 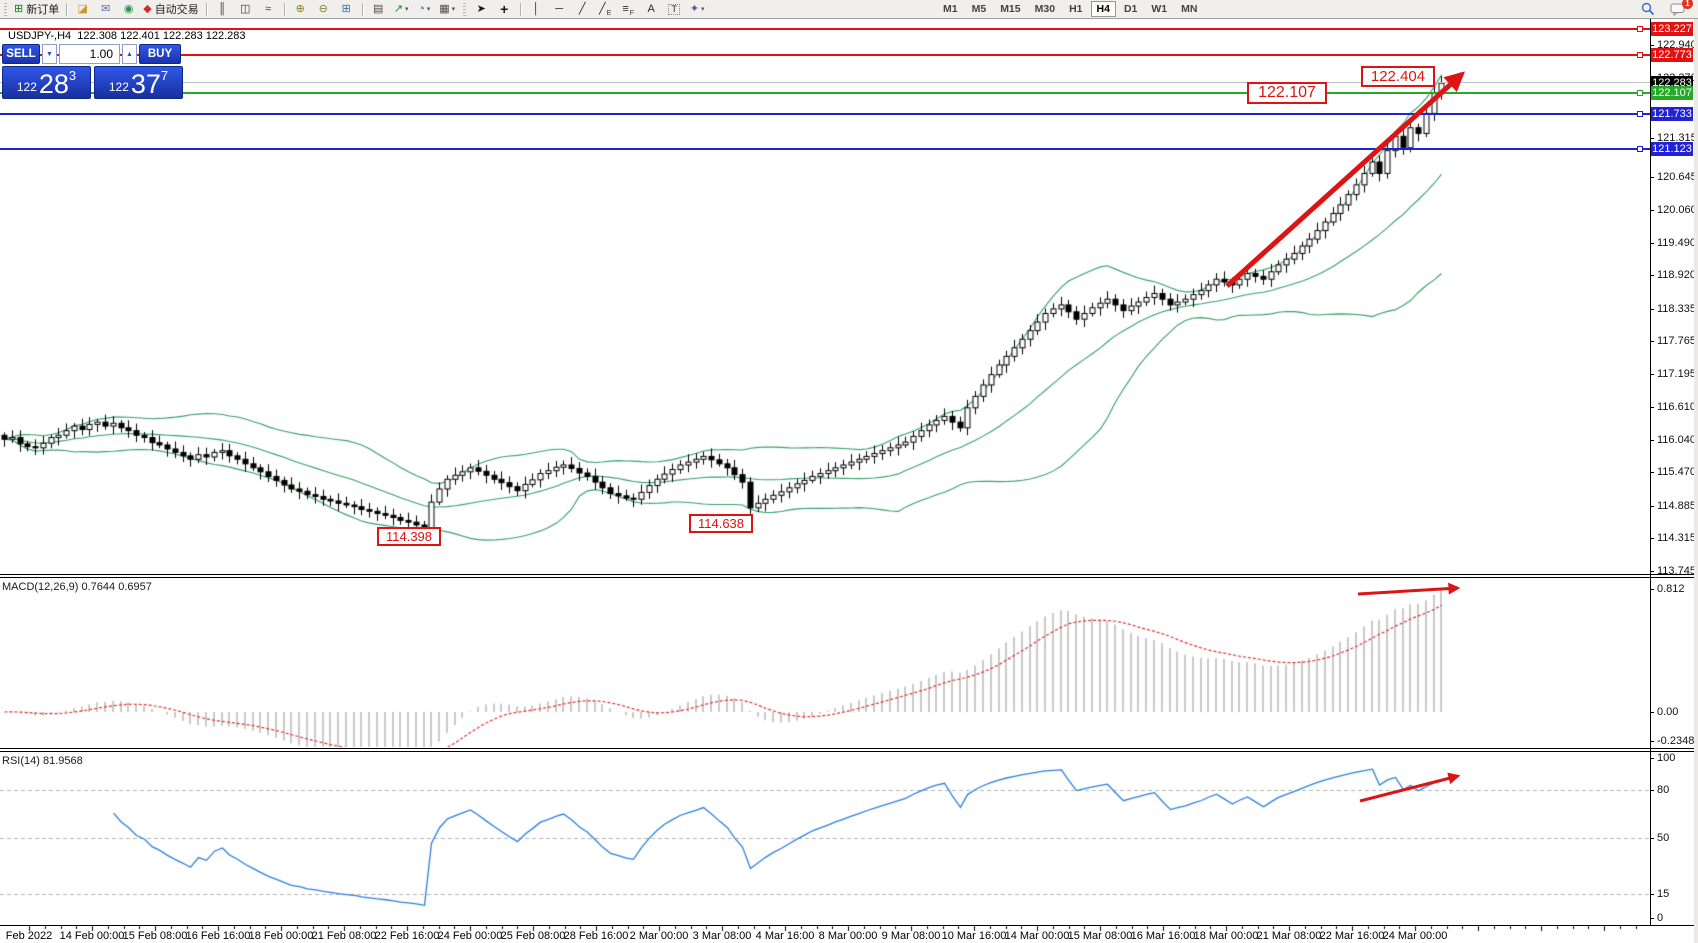 I want to click on zoom-in-icon: ⊕, so click(x=300, y=8).